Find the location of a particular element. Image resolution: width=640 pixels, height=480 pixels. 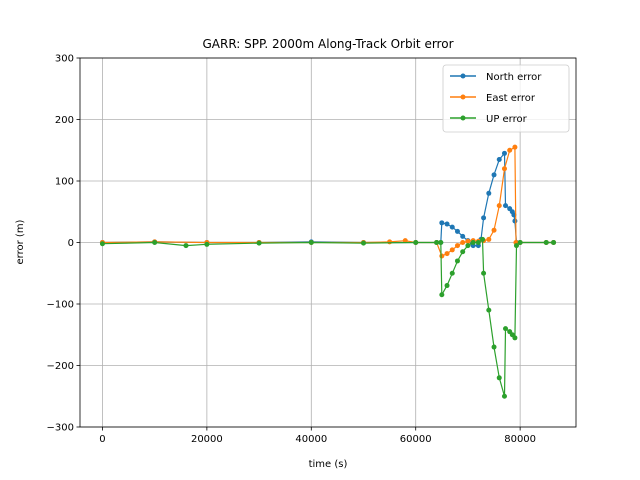

x-tick-label: 0 is located at coordinates (102, 439).